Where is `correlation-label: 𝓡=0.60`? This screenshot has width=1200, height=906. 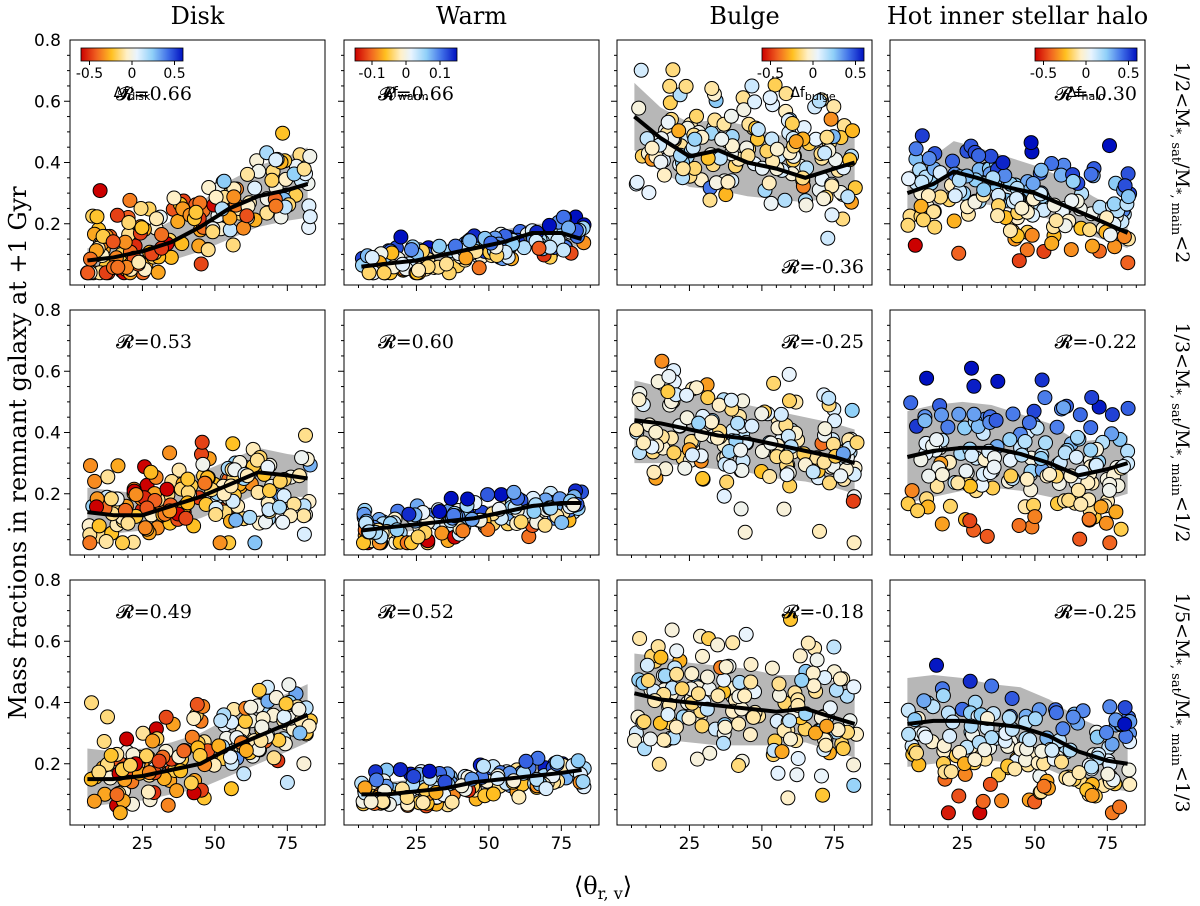
correlation-label: 𝓡=0.60 is located at coordinates (416, 342).